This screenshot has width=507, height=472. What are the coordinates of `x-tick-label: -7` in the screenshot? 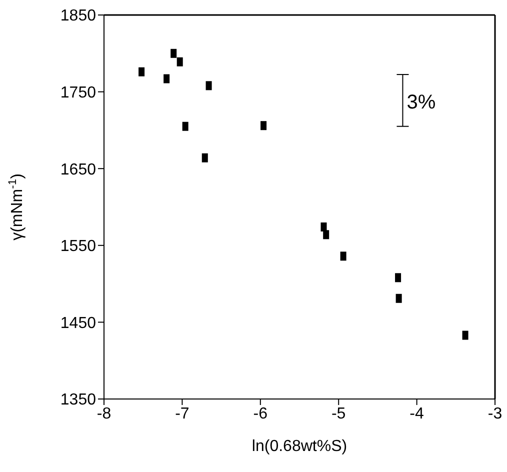 It's located at (182, 413).